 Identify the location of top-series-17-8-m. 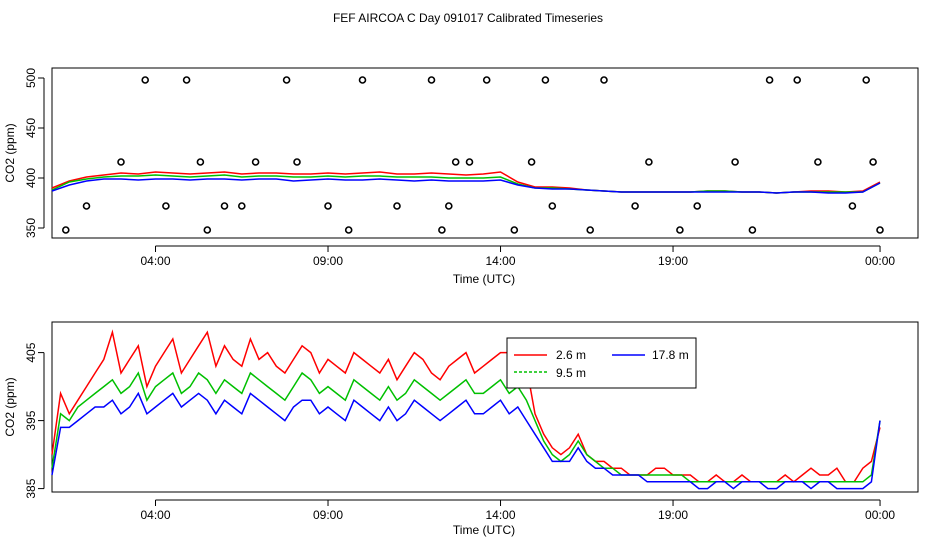
(466, 186).